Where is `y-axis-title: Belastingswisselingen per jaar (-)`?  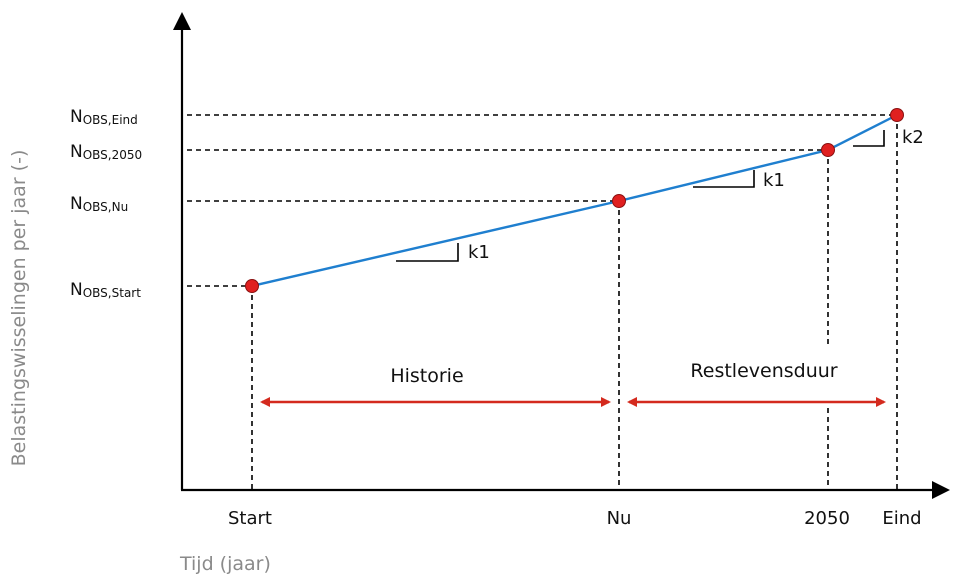
y-axis-title: Belastingswisselingen per jaar (-) is located at coordinates (19, 308).